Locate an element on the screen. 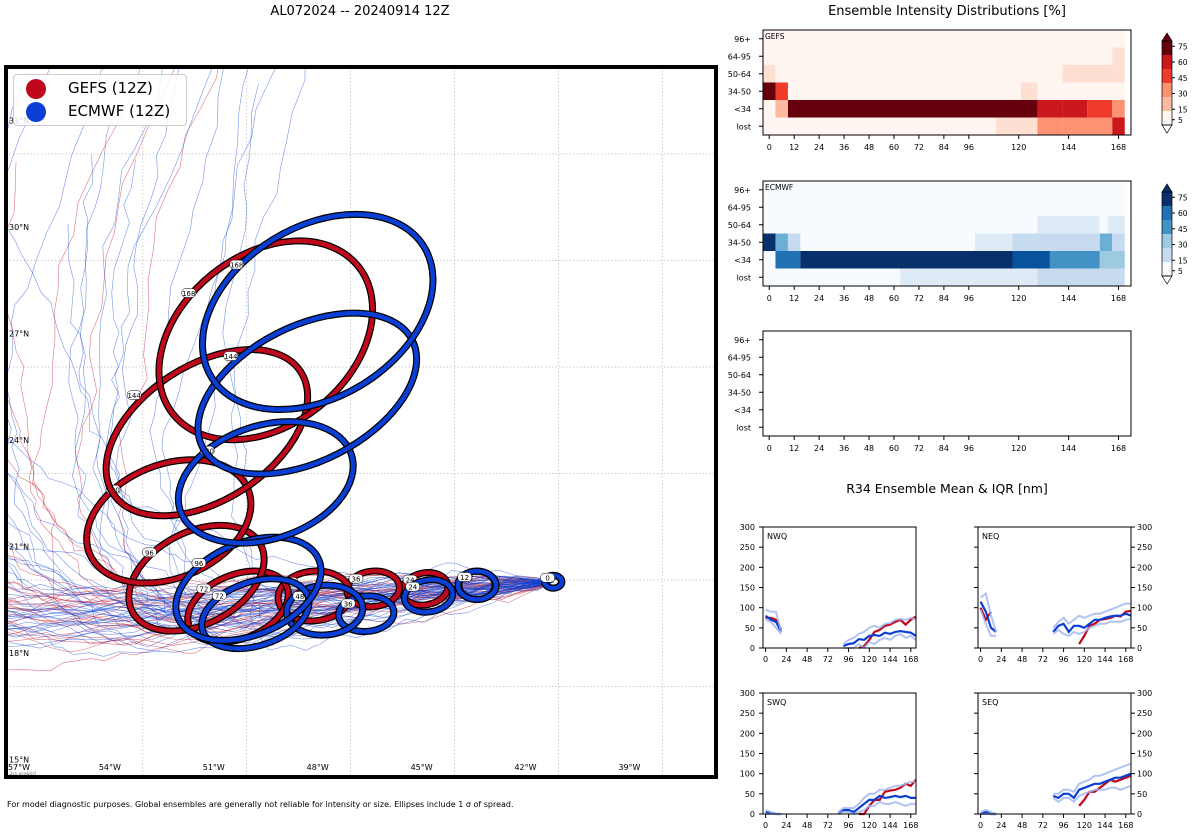 The width and height of the screenshot is (1200, 840). hour-label: 0 is located at coordinates (547, 579).